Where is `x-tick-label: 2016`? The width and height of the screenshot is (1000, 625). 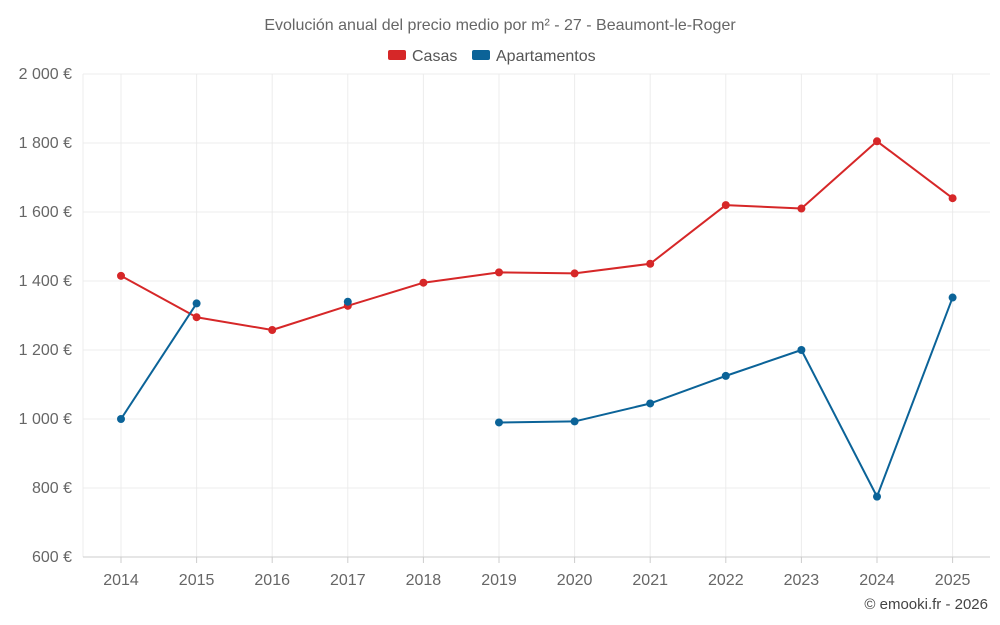 x-tick-label: 2016 is located at coordinates (272, 580).